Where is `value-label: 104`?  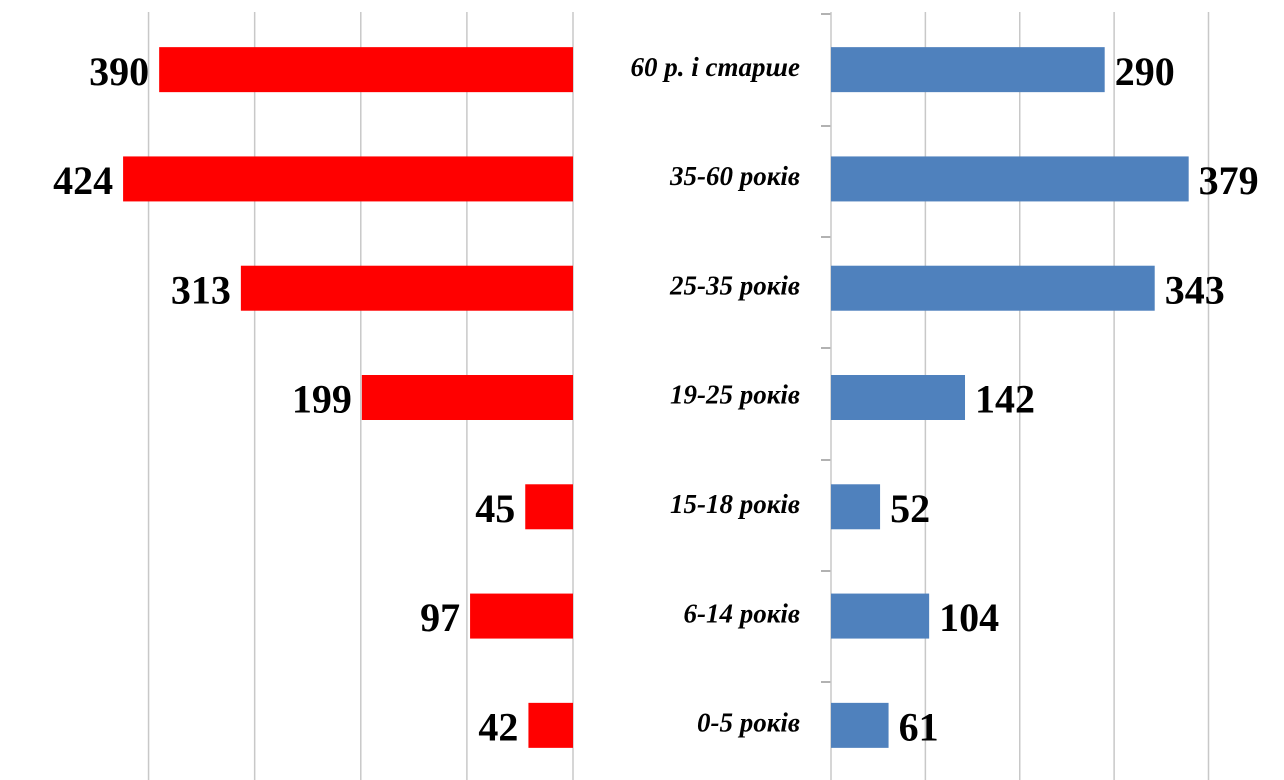
value-label: 104 is located at coordinates (969, 617).